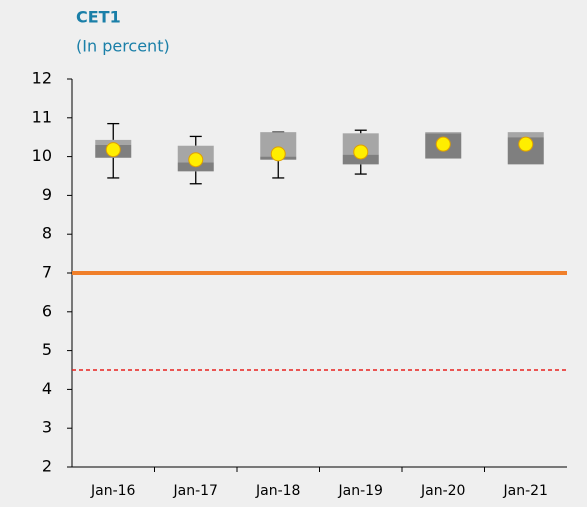 This screenshot has height=507, width=587. What do you see at coordinates (47, 466) in the screenshot?
I see `y-tick-label: 2` at bounding box center [47, 466].